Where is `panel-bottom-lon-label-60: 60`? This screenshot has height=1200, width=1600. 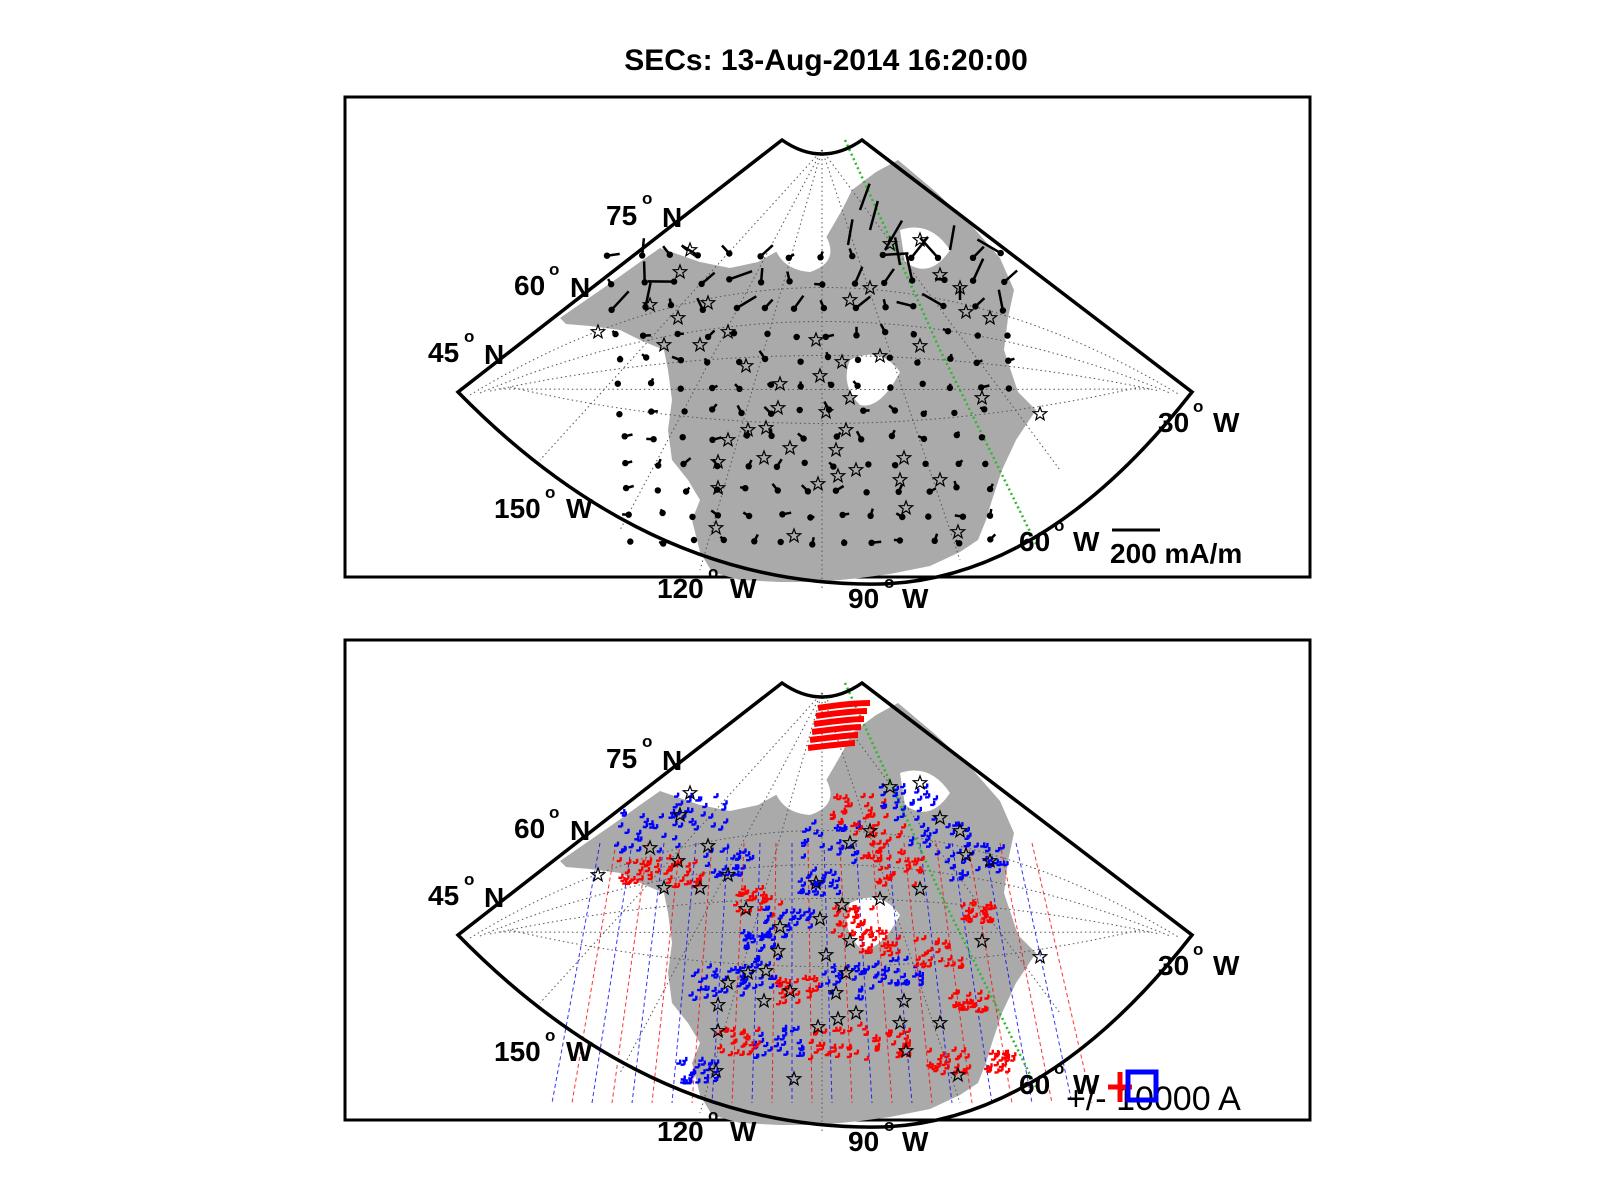
panel-bottom-lon-label-60: 60 is located at coordinates (1034, 1084).